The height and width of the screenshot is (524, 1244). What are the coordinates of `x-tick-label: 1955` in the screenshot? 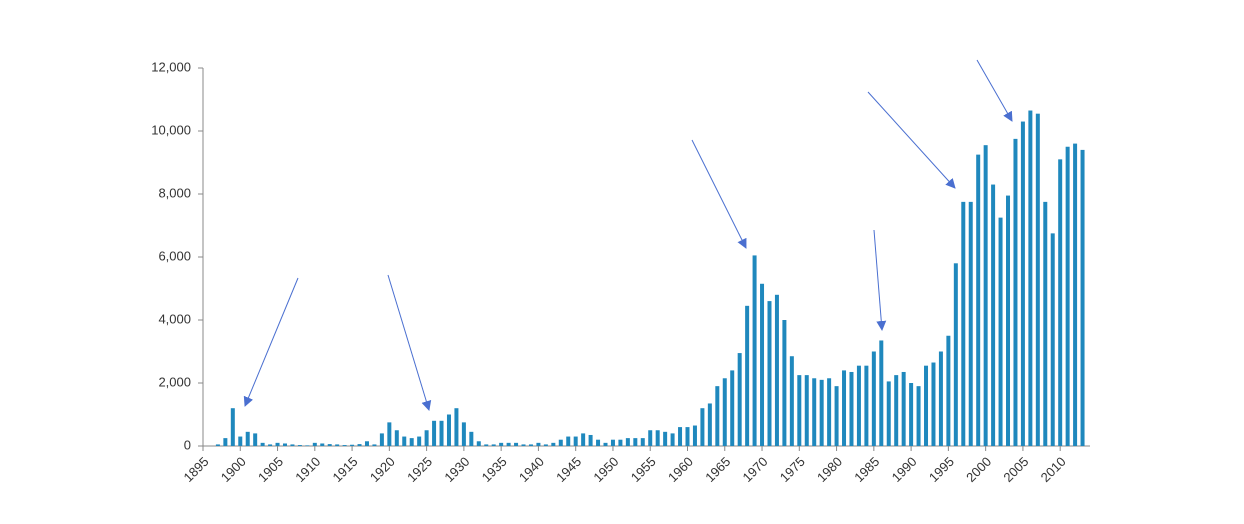 It's located at (643, 469).